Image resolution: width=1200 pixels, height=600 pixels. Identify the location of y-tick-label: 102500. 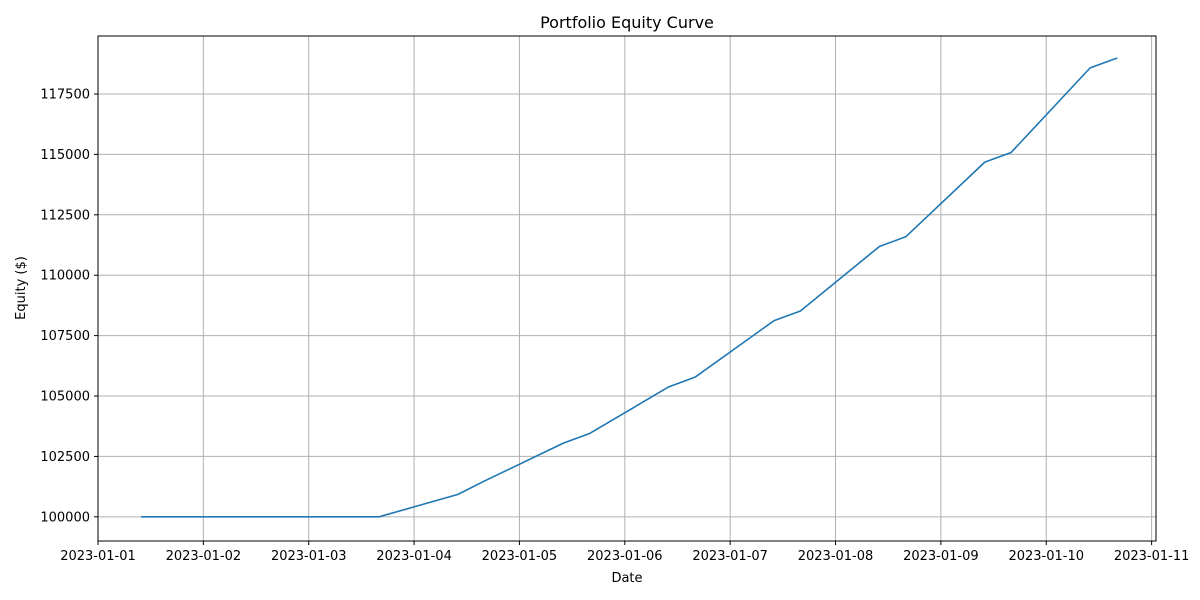
(65, 457).